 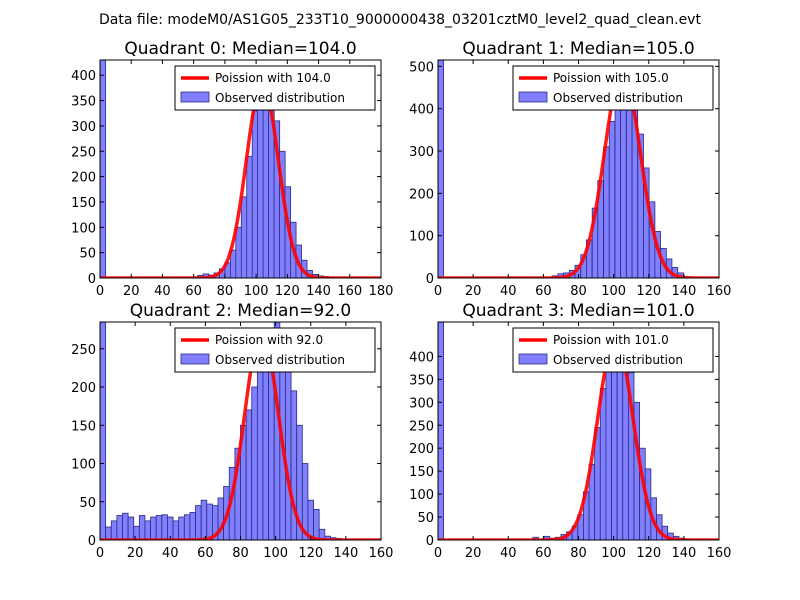 I want to click on legend: Poission with 104.0 Observed distribution, so click(x=275, y=88).